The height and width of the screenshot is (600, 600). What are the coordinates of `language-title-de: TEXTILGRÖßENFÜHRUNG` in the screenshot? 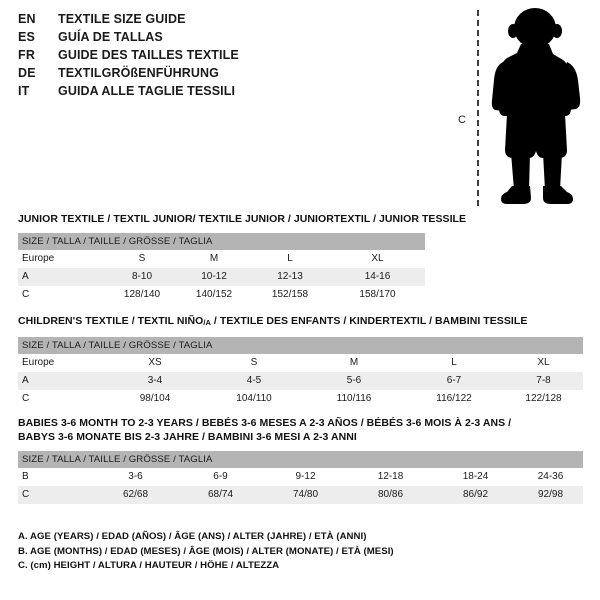 It's located at (138, 73).